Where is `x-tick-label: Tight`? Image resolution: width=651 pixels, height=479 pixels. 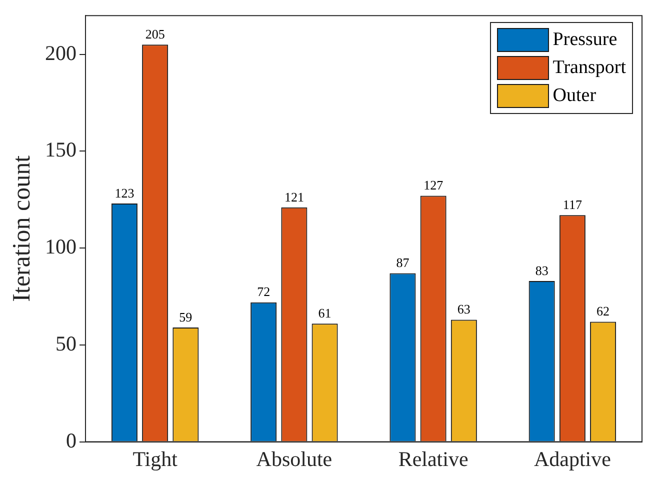
x-tick-label: Tight is located at coordinates (155, 458).